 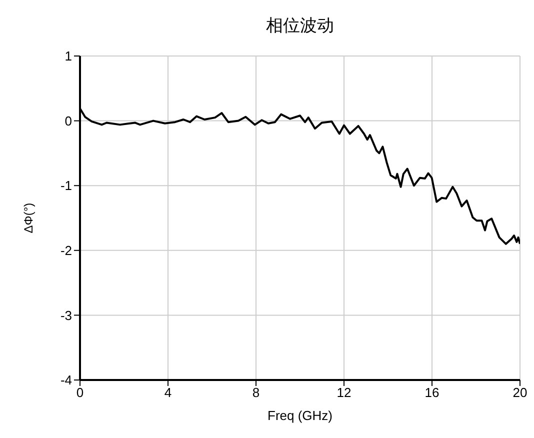 What do you see at coordinates (68, 56) in the screenshot?
I see `y-tick-label: 1` at bounding box center [68, 56].